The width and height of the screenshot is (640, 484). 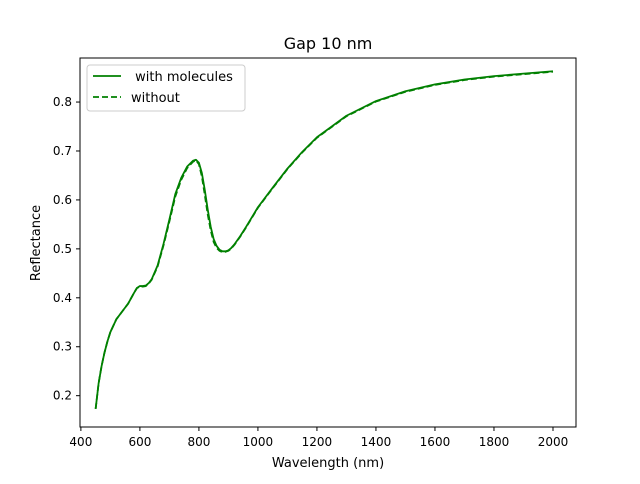 What do you see at coordinates (80, 442) in the screenshot?
I see `x-tick-label: 400` at bounding box center [80, 442].